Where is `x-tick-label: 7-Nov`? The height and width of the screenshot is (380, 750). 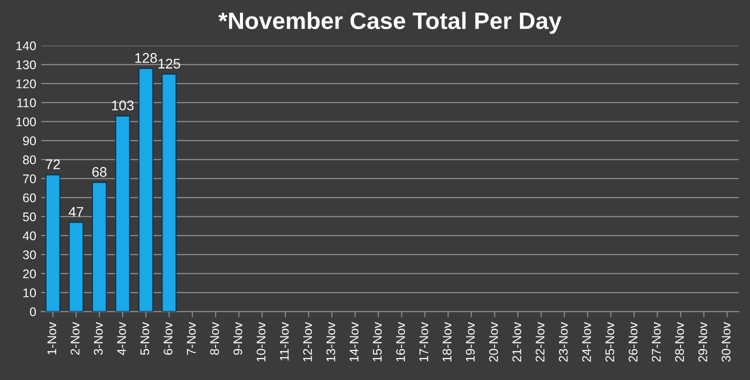 x-tick-label: 7-Nov is located at coordinates (191, 338).